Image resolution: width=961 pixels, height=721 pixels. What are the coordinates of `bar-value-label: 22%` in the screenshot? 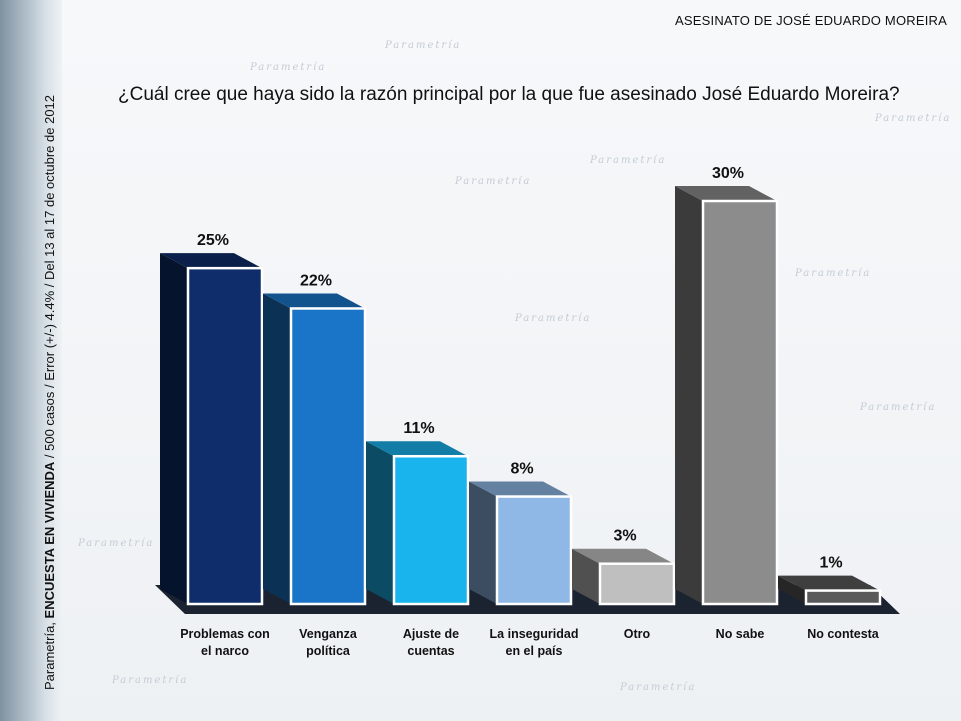 It's located at (316, 280).